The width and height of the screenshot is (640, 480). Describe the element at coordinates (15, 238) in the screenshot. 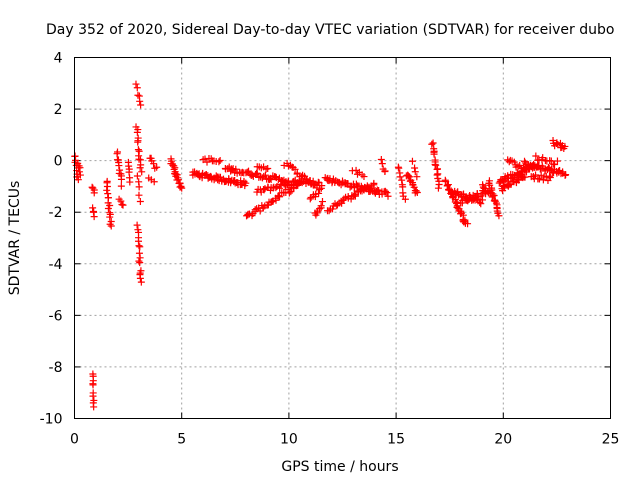

I see `y-axis-title: SDTVAR / TECUs` at that location.